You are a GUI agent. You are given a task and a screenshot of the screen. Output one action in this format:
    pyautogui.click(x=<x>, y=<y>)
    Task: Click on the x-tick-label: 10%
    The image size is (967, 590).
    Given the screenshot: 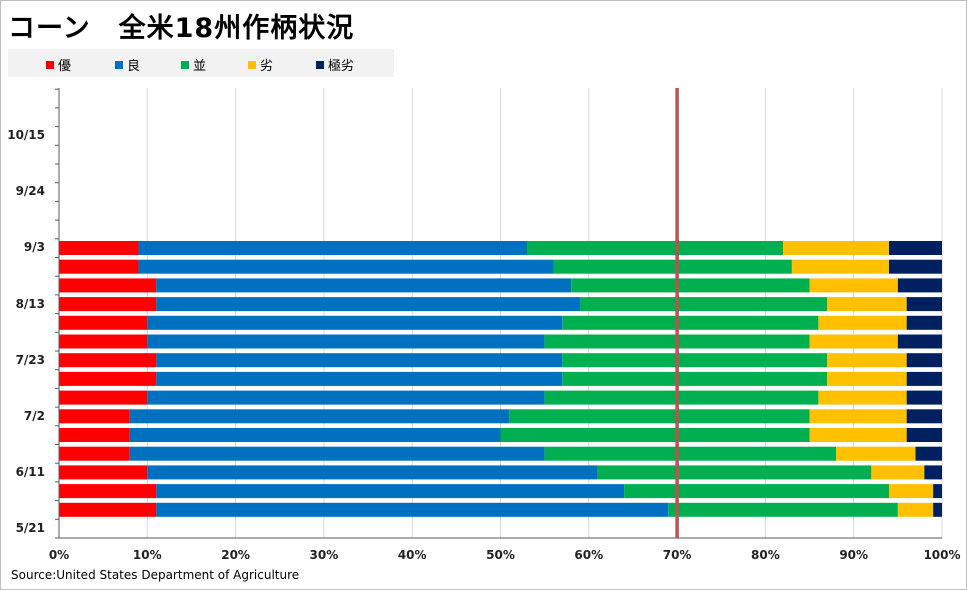 What is the action you would take?
    pyautogui.click(x=147, y=555)
    